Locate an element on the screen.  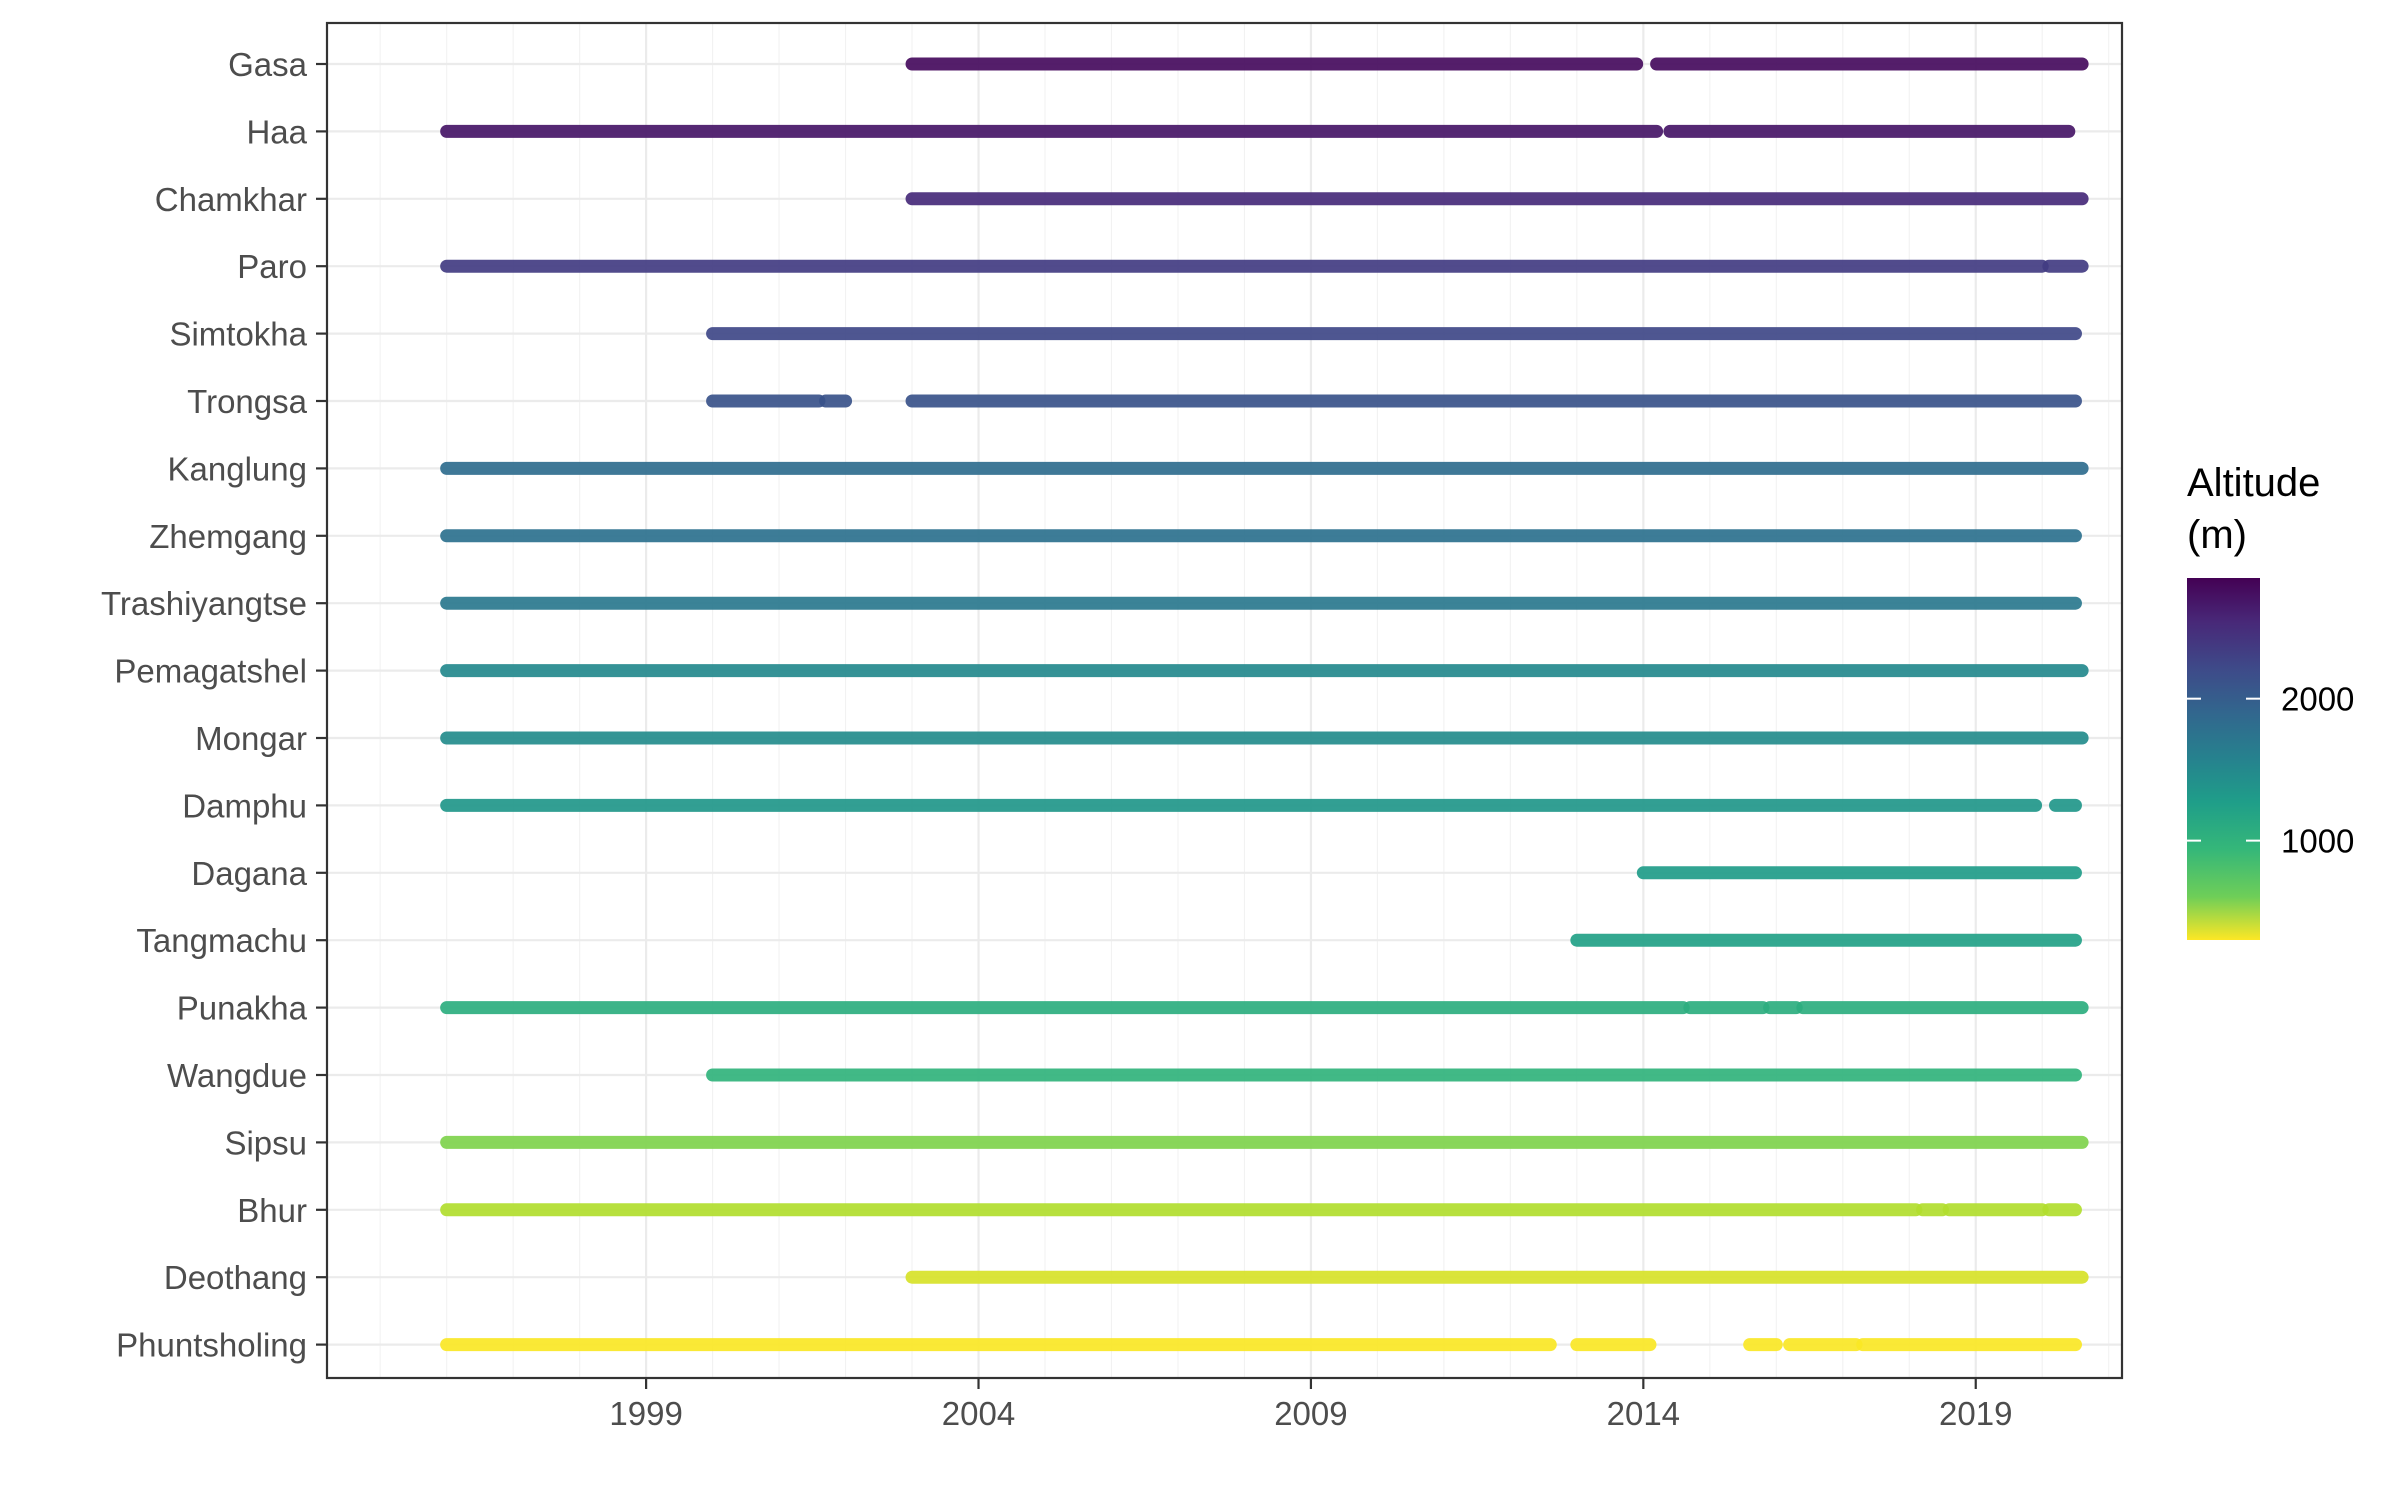
x-tick-label: 2014 is located at coordinates (1643, 1413).